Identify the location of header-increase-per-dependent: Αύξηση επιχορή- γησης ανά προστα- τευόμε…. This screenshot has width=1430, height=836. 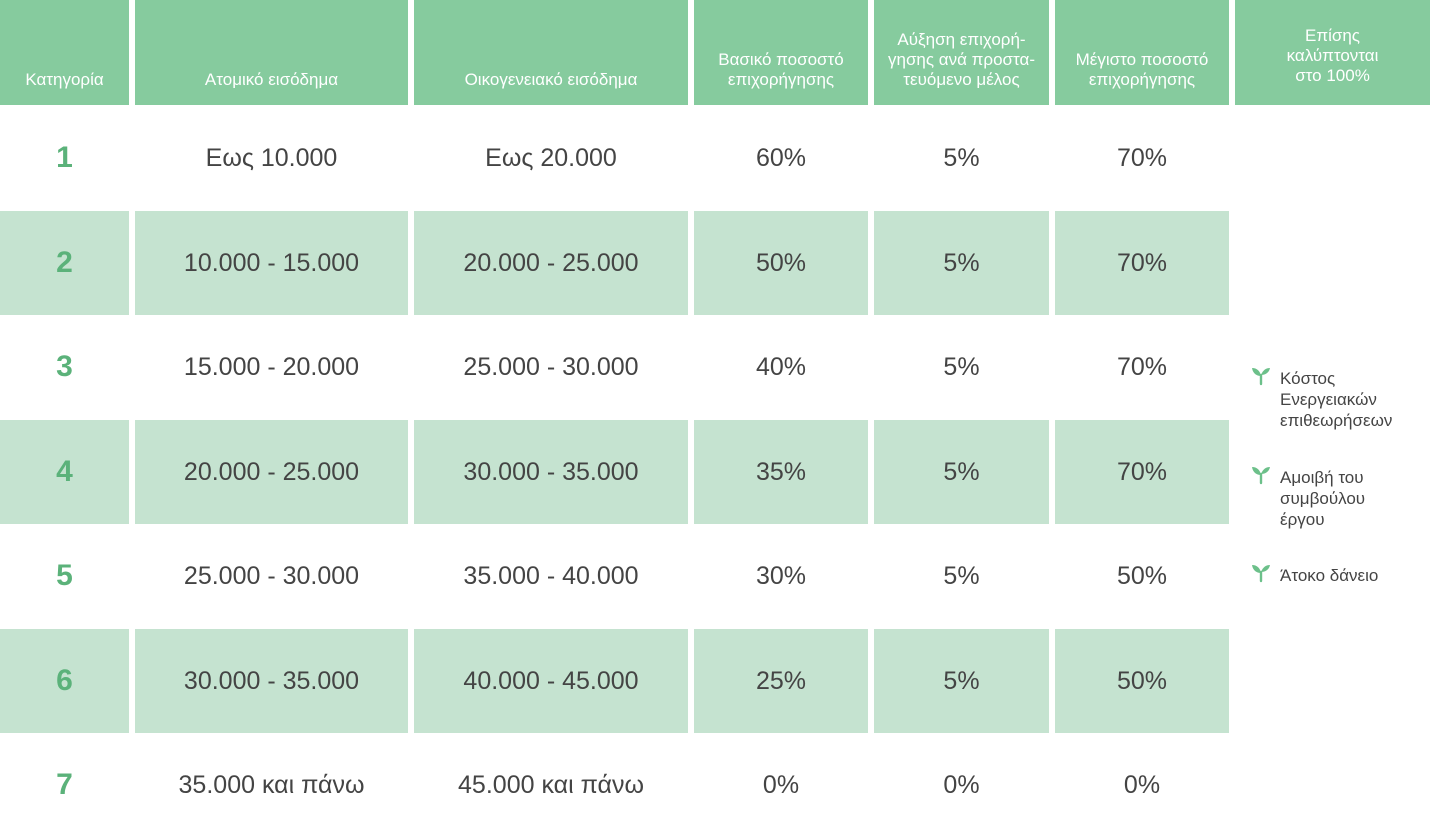
(961, 52).